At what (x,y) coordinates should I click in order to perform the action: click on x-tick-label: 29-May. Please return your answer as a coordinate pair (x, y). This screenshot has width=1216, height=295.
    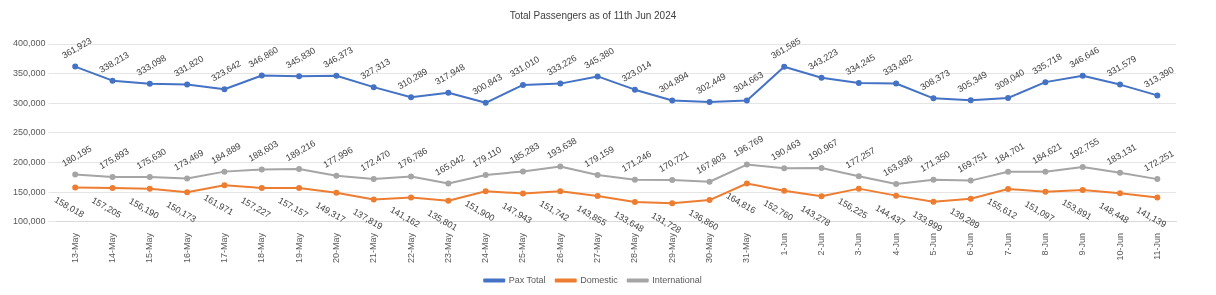
    Looking at the image, I should click on (671, 248).